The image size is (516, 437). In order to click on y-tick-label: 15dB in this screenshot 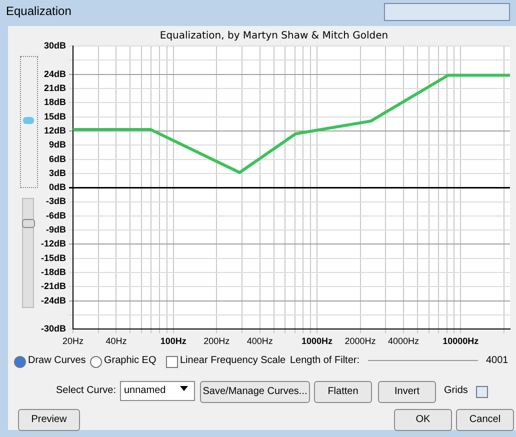, I will do `click(55, 116)`.